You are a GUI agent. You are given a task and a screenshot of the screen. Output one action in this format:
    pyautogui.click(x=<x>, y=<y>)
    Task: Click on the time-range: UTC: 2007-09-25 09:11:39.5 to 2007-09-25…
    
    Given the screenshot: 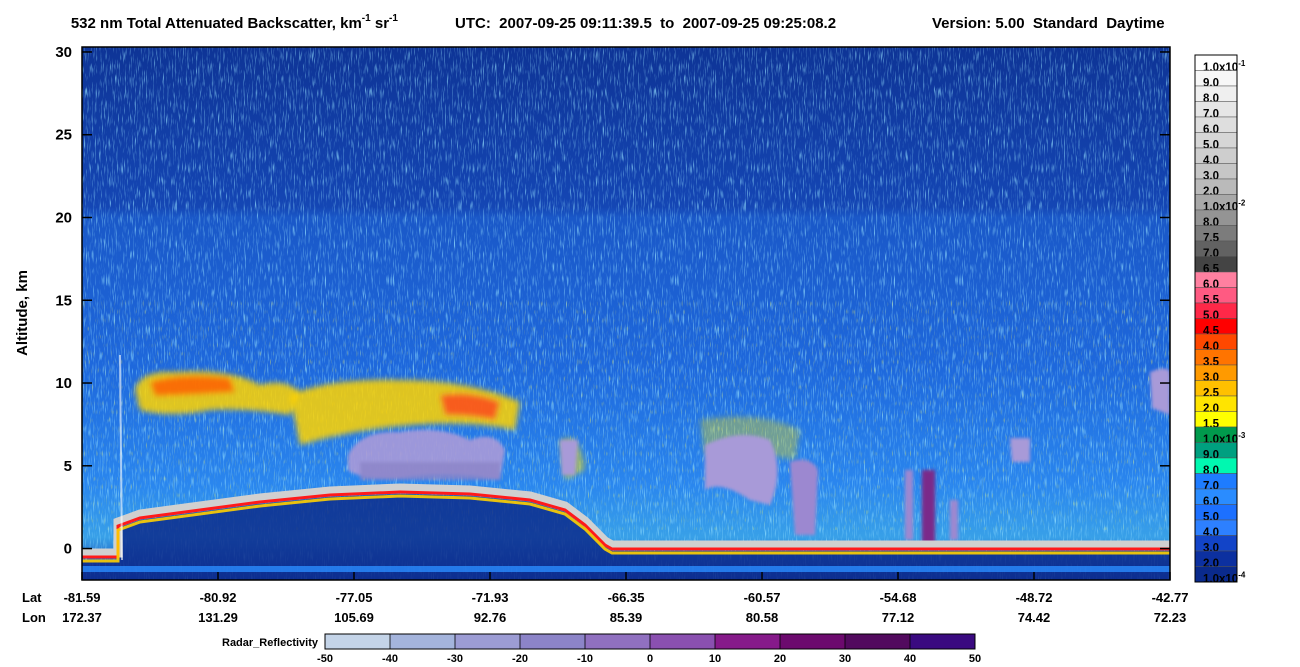 What is the action you would take?
    pyautogui.click(x=645, y=23)
    